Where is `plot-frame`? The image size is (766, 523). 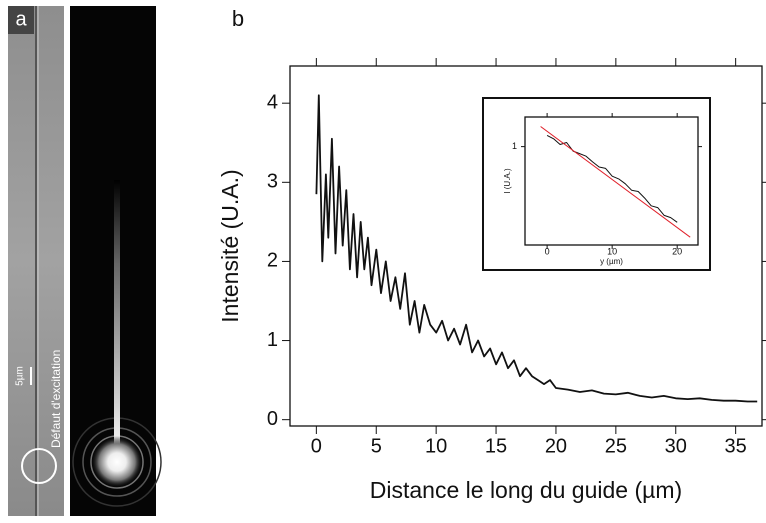 plot-frame is located at coordinates (611, 181).